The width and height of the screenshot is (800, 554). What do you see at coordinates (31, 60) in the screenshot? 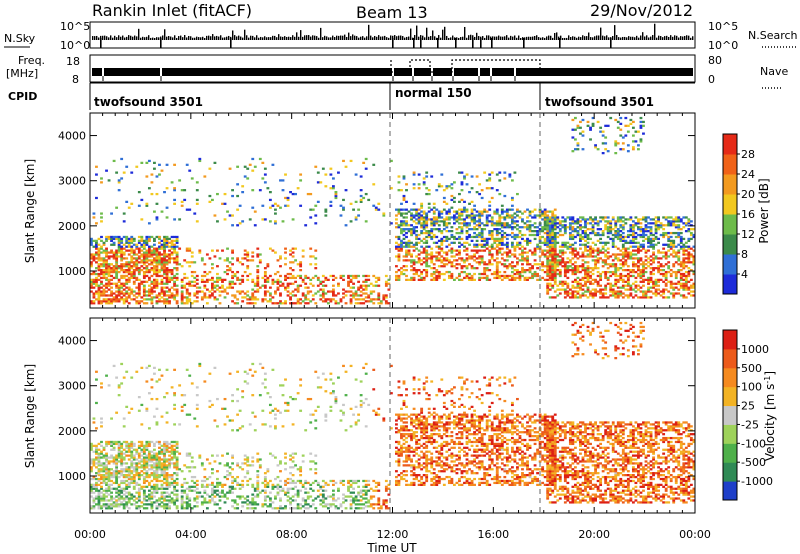
I see `freq-label-1: Freq.` at bounding box center [31, 60].